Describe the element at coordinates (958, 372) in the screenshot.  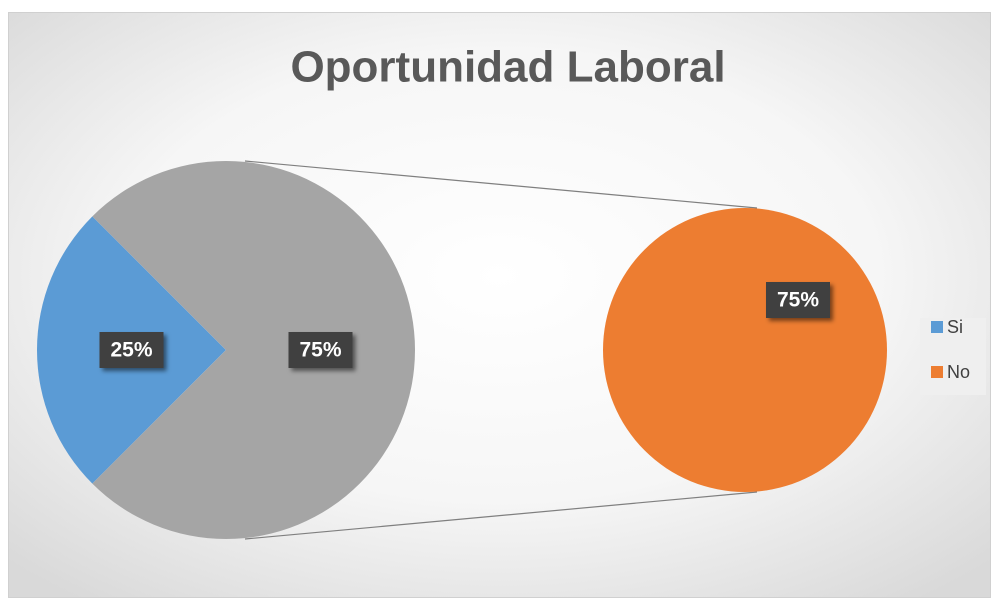
I see `legend-label: No` at that location.